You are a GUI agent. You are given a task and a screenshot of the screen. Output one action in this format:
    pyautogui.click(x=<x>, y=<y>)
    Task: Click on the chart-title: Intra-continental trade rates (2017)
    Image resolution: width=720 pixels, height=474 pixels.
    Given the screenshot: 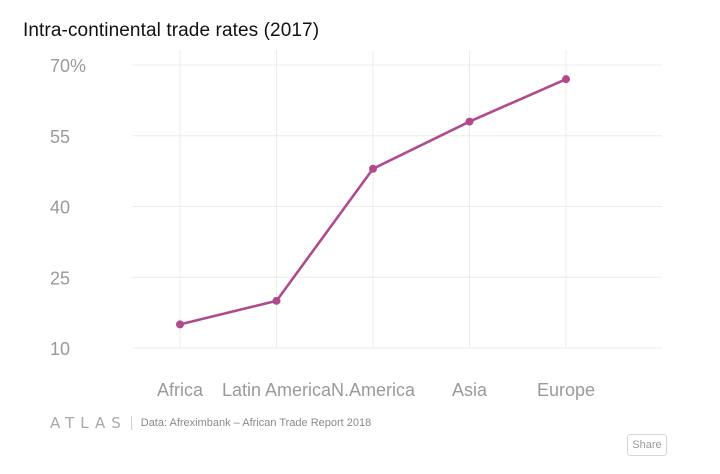 What is the action you would take?
    pyautogui.click(x=171, y=30)
    